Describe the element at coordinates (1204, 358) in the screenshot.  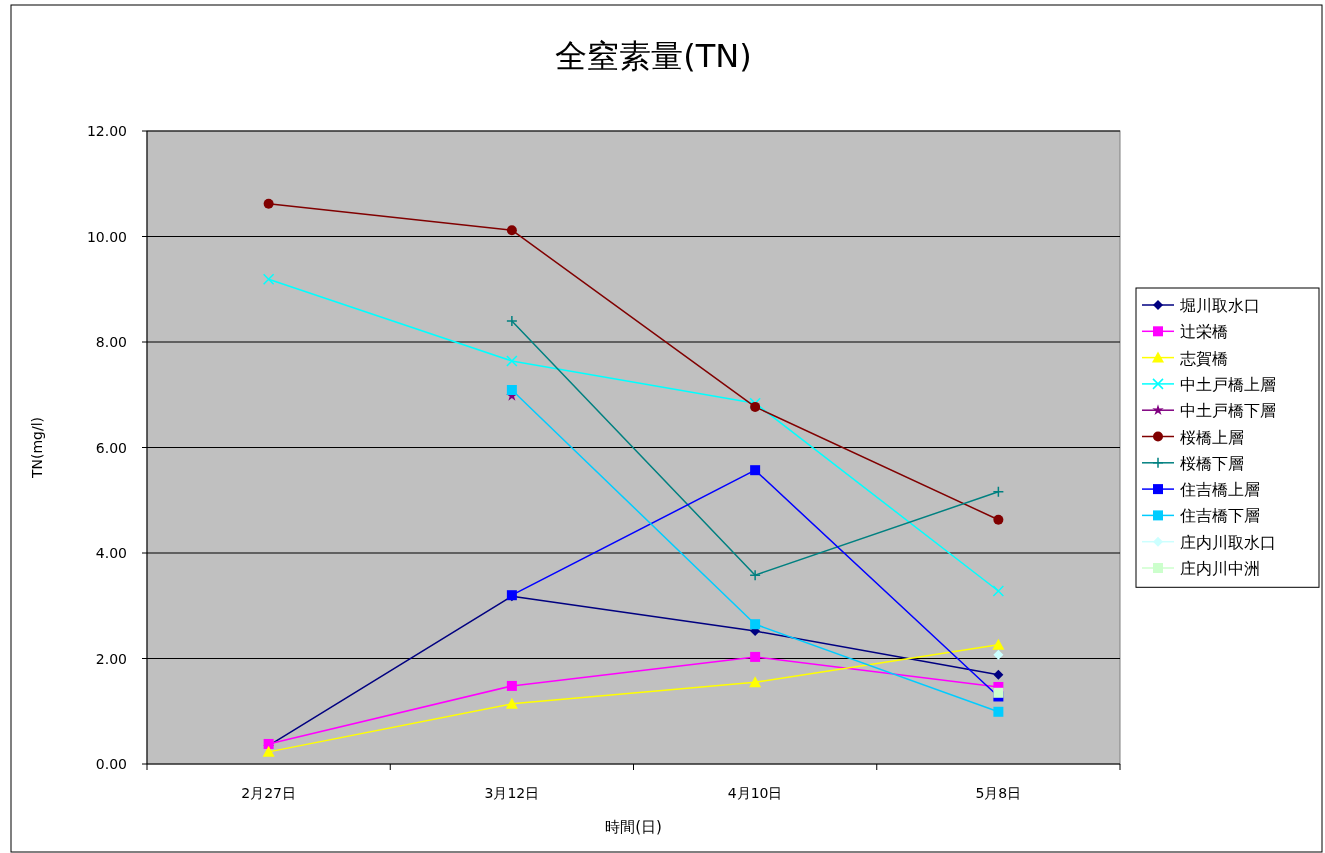
I see `legend-label: 志賀橋` at that location.